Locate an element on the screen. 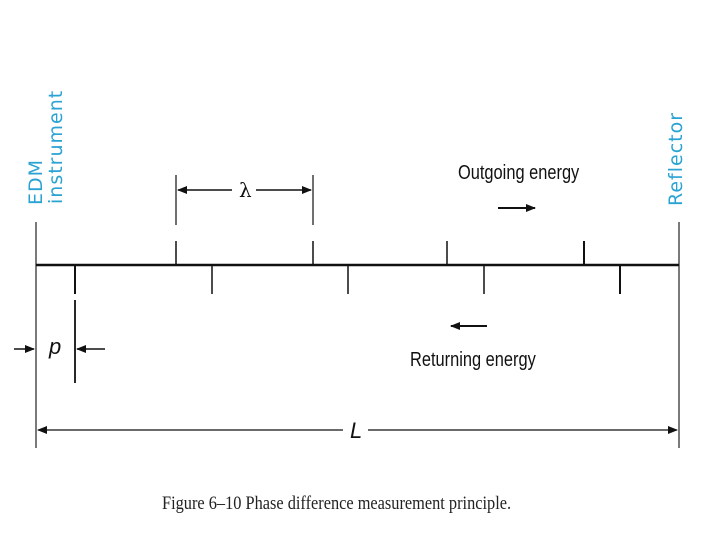 The width and height of the screenshot is (720, 540). outgoing-energy-label: Outgoing energy is located at coordinates (519, 173).